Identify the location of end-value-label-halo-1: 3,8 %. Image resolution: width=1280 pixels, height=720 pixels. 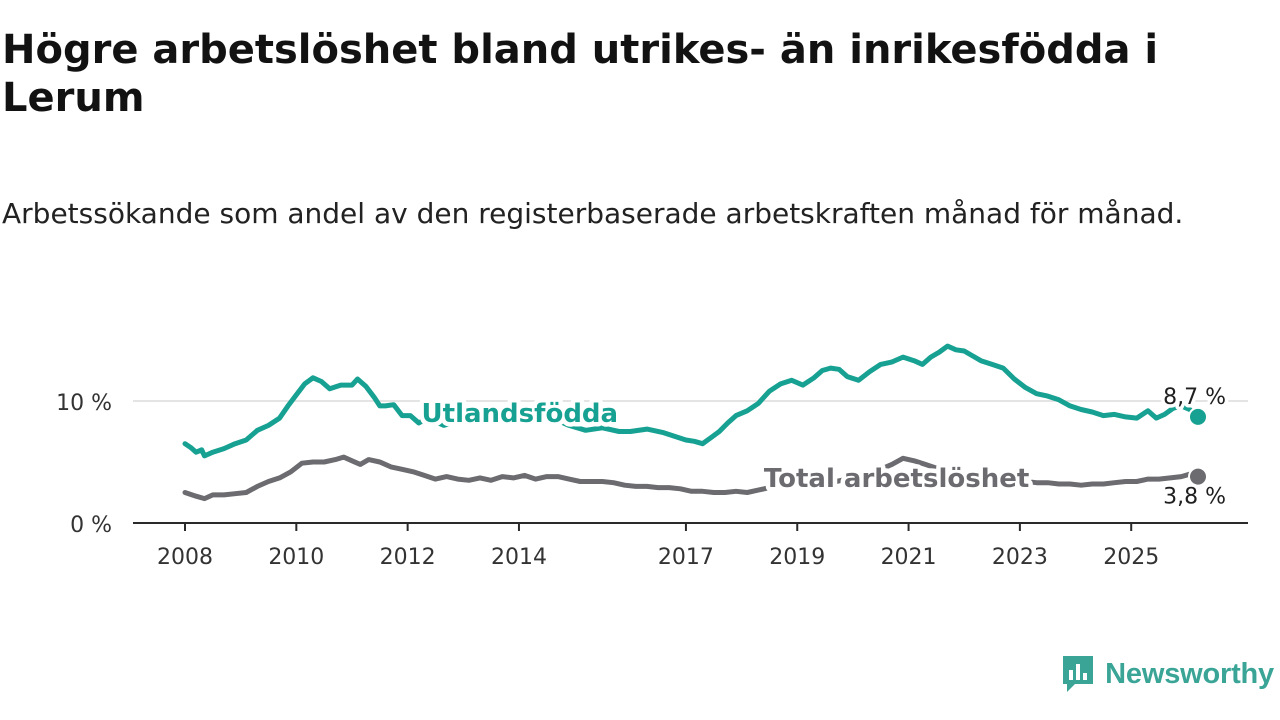
(1194, 497).